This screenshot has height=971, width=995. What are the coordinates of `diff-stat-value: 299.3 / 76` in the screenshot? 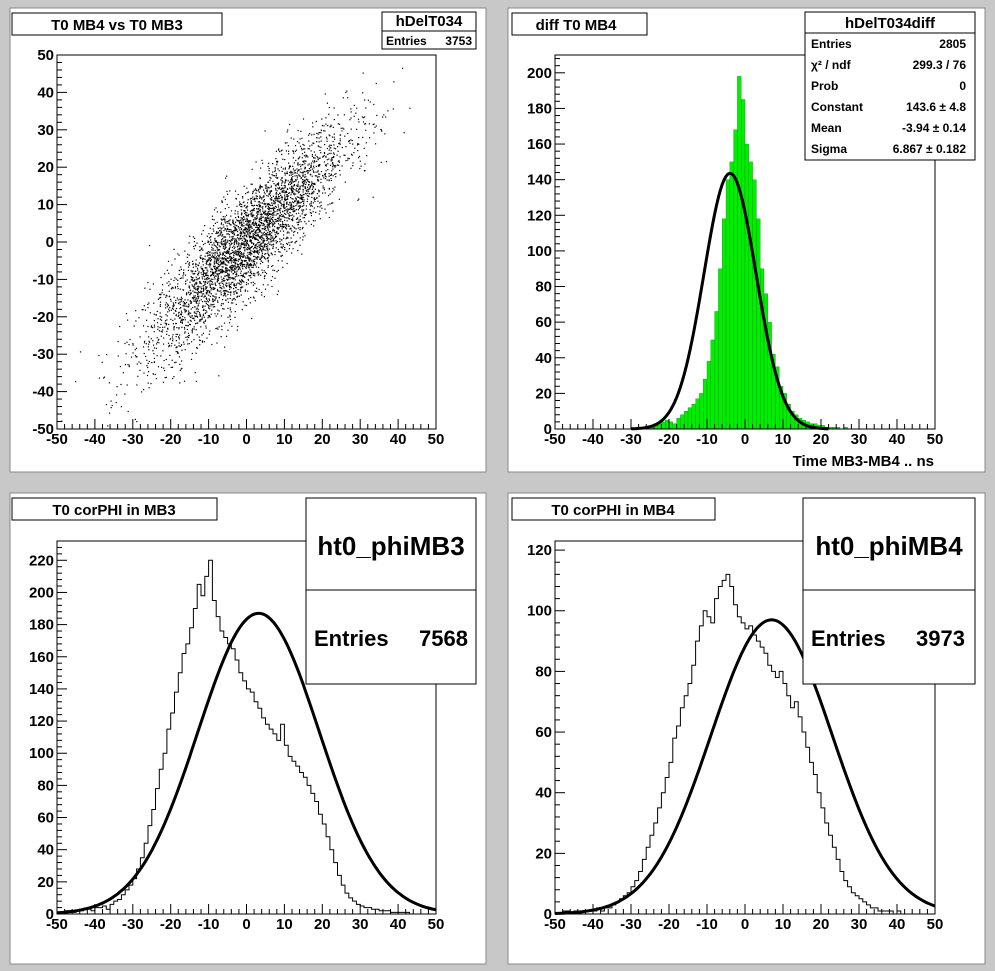 It's located at (940, 65).